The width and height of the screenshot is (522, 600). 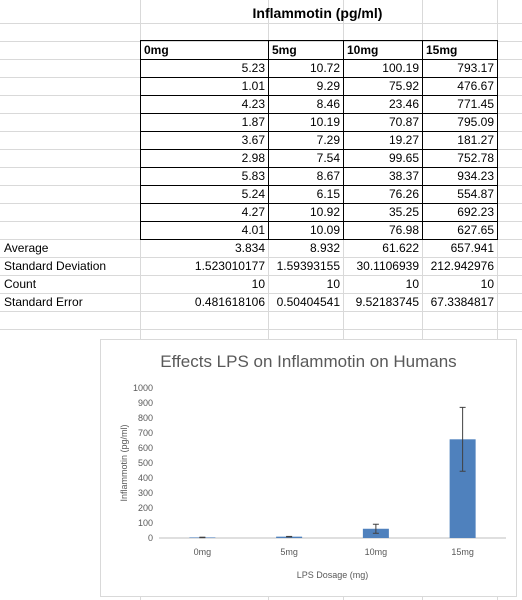 What do you see at coordinates (150, 538) in the screenshot?
I see `y-tick-label: 0` at bounding box center [150, 538].